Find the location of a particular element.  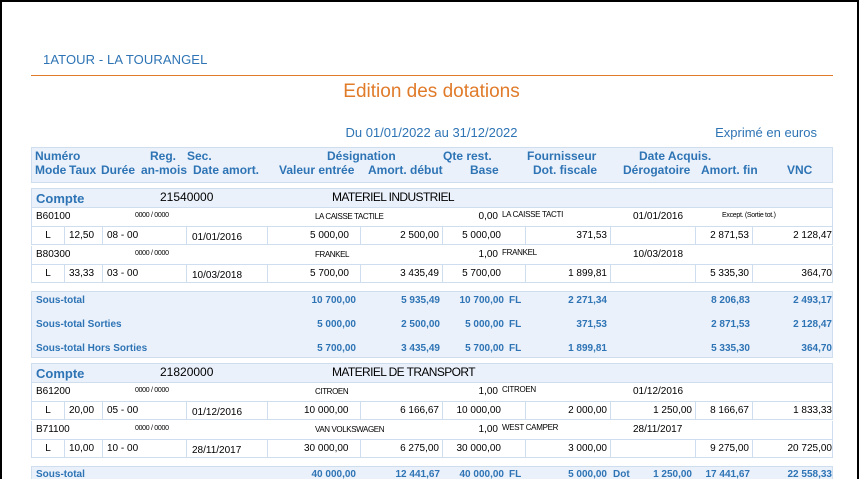

asset-date-amort: 01/01/2016 is located at coordinates (227, 235).